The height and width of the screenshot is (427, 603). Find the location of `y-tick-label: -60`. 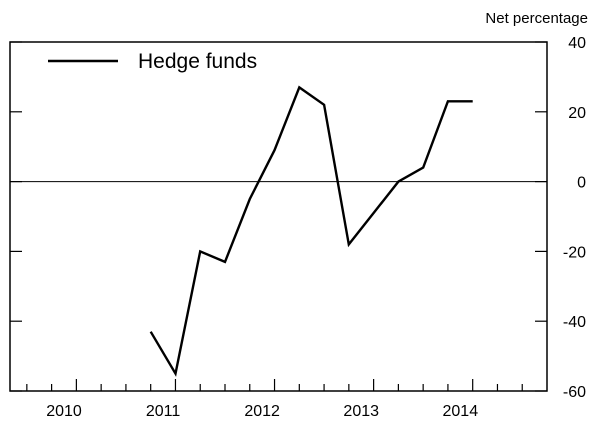

y-tick-label: -60 is located at coordinates (574, 392).